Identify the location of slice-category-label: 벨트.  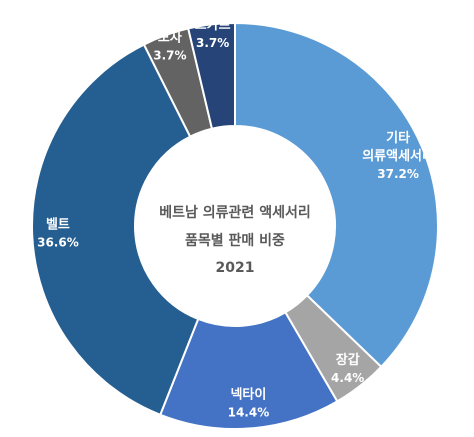
(58, 224).